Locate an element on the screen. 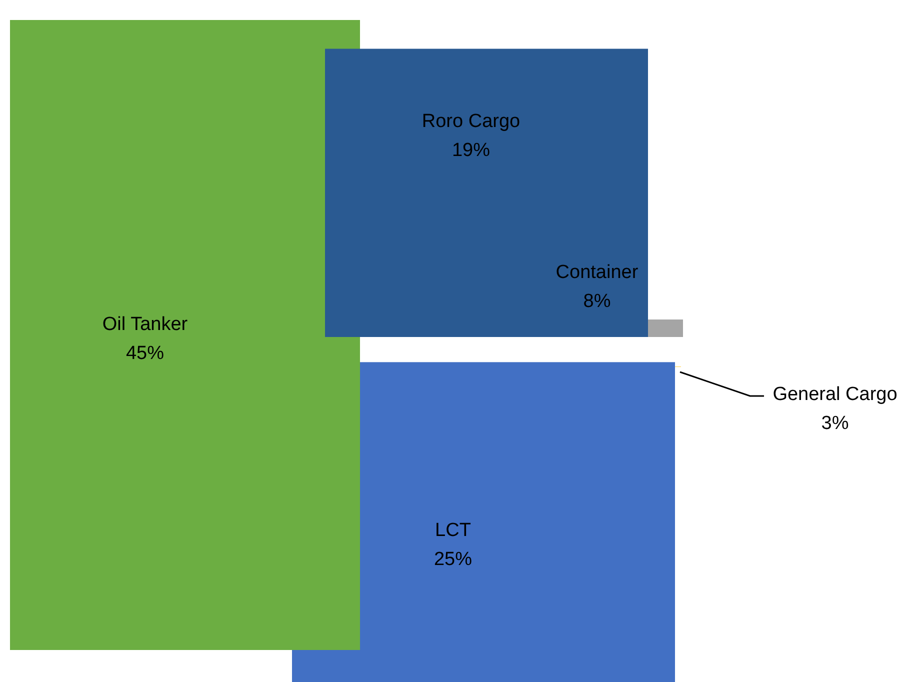  category-label: Container is located at coordinates (597, 272).